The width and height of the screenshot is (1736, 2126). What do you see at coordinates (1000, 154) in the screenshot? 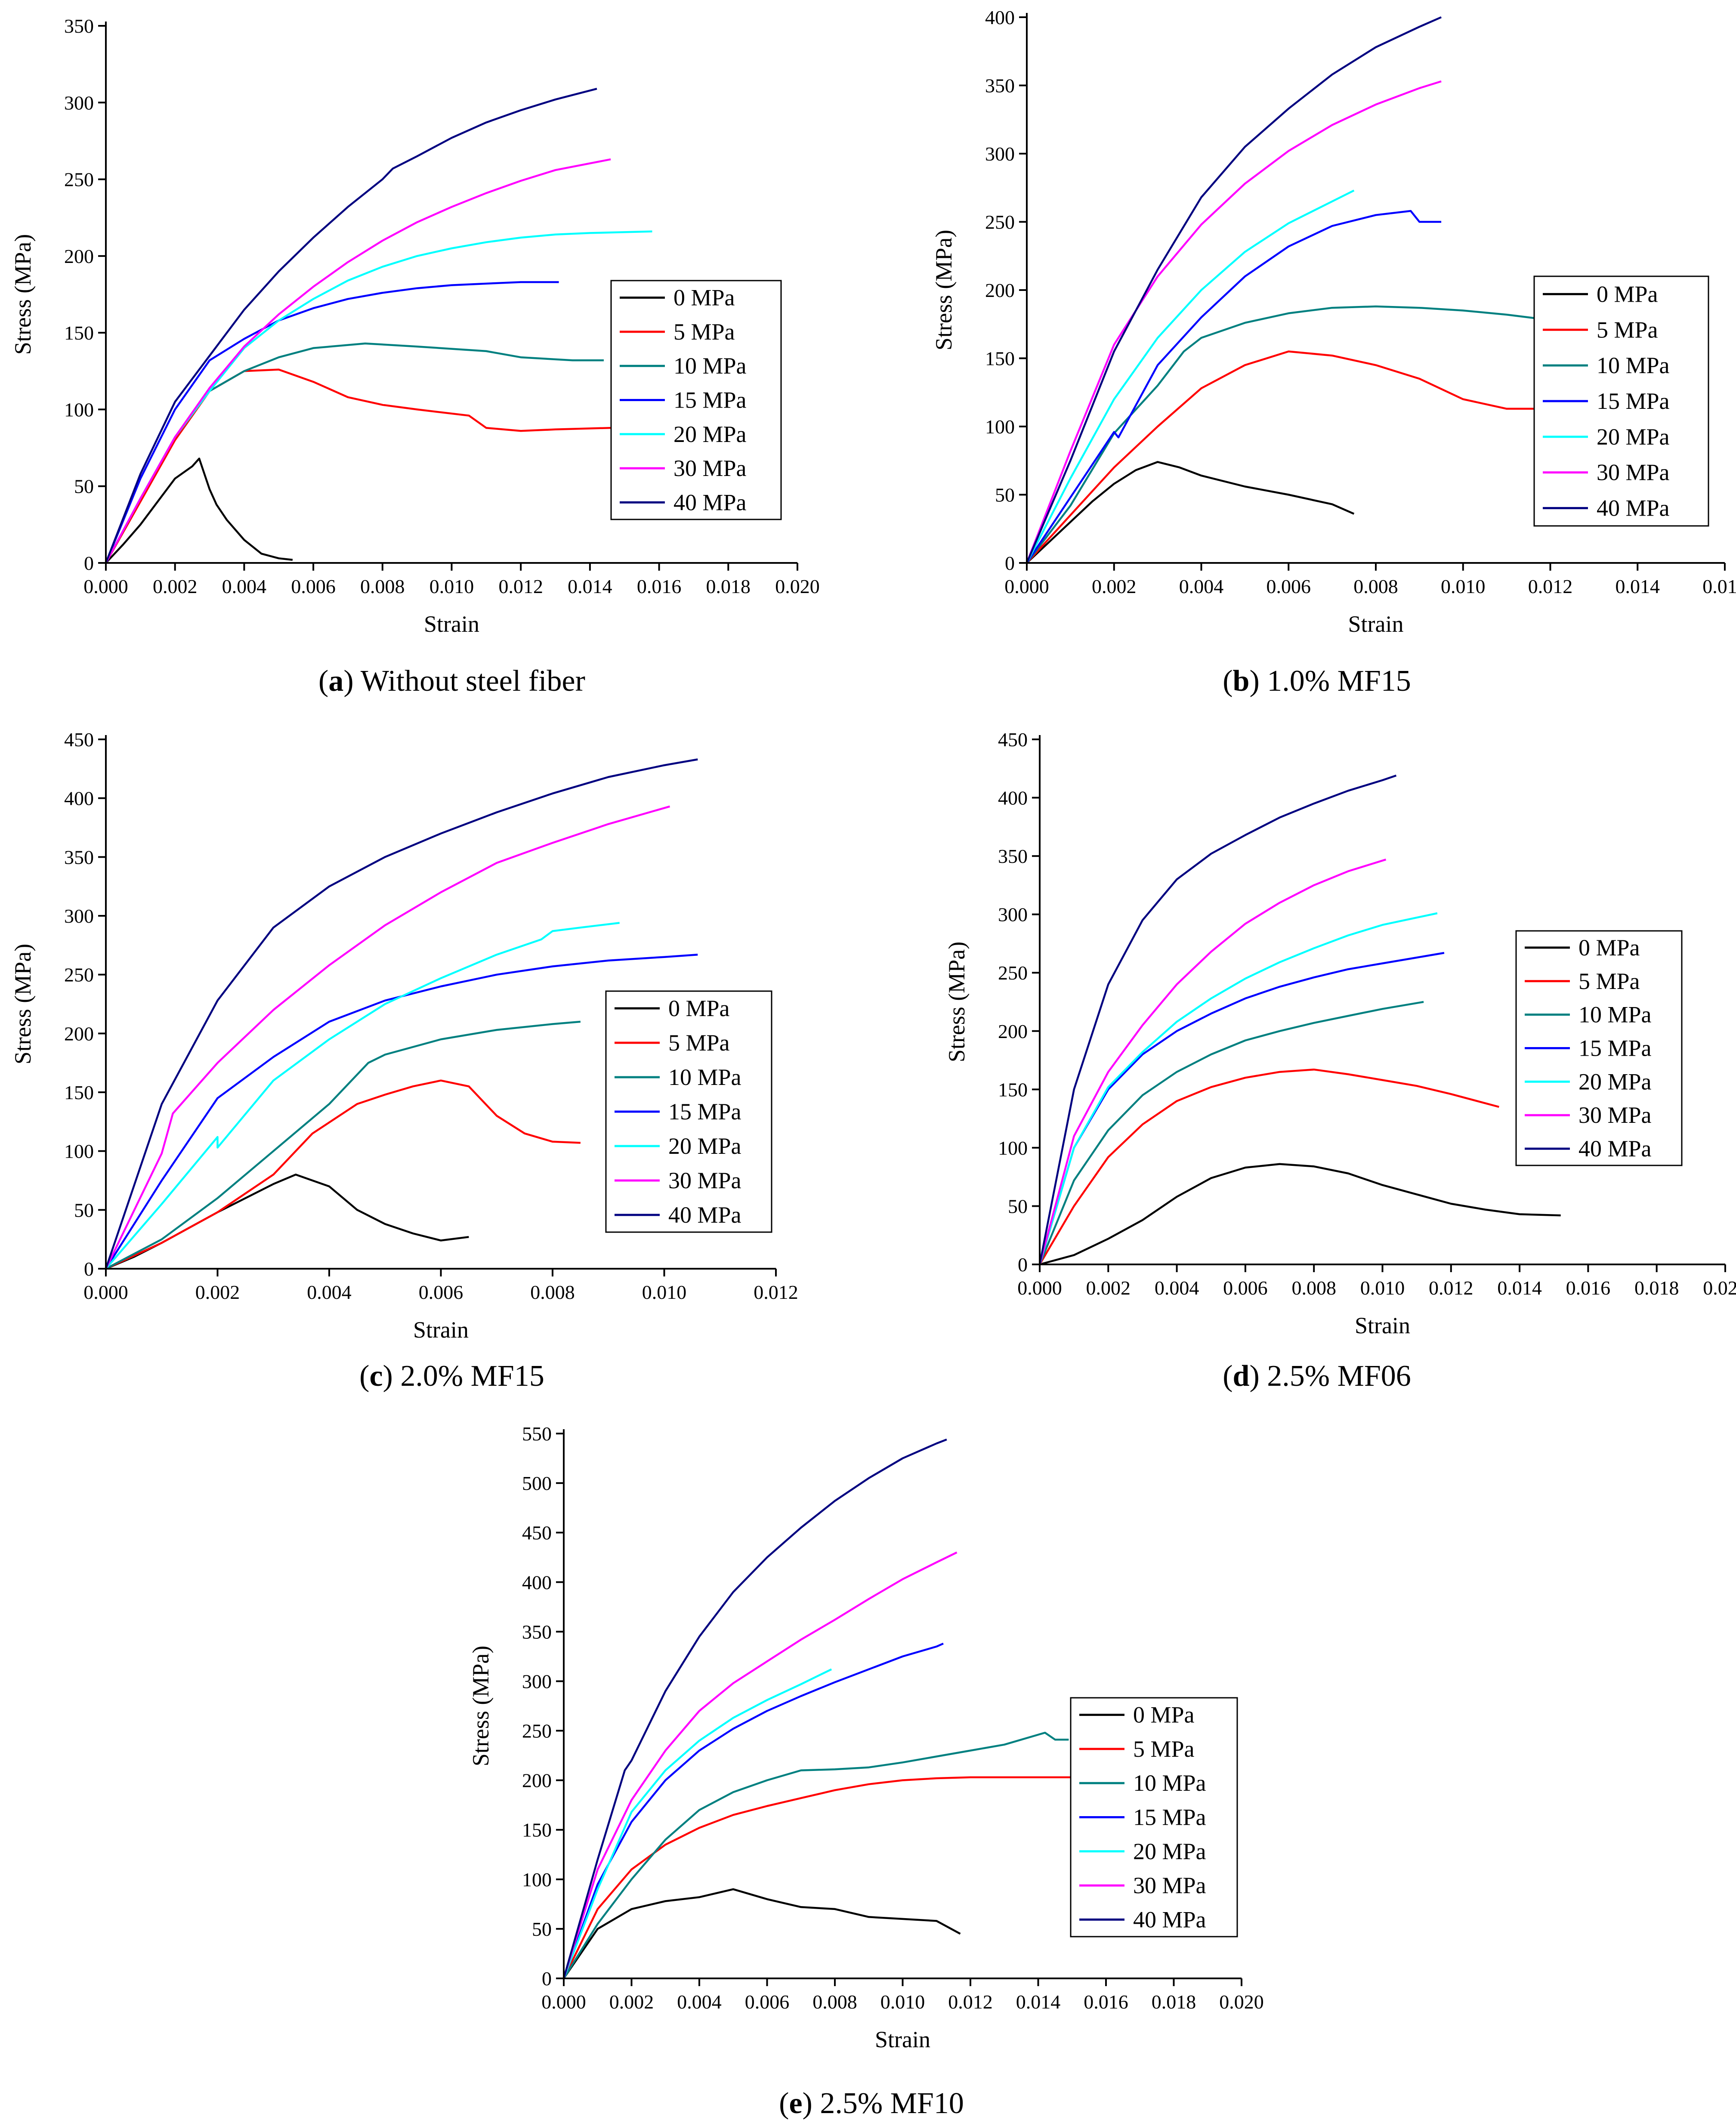
I see `y-tick-label: 300` at bounding box center [1000, 154].